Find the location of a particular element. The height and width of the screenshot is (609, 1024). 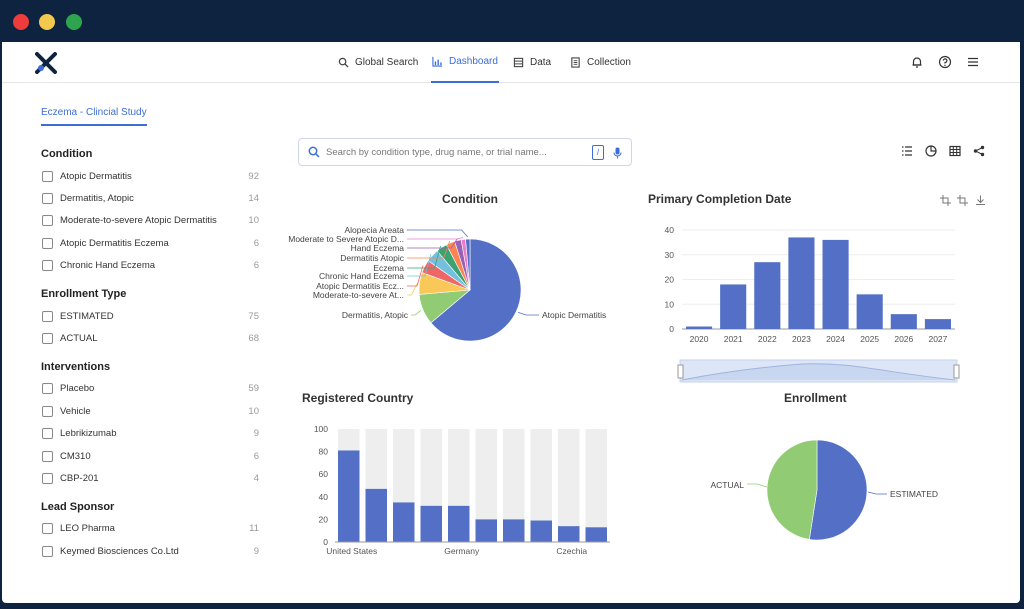

filter-option: Placebo 59 is located at coordinates (152, 389).